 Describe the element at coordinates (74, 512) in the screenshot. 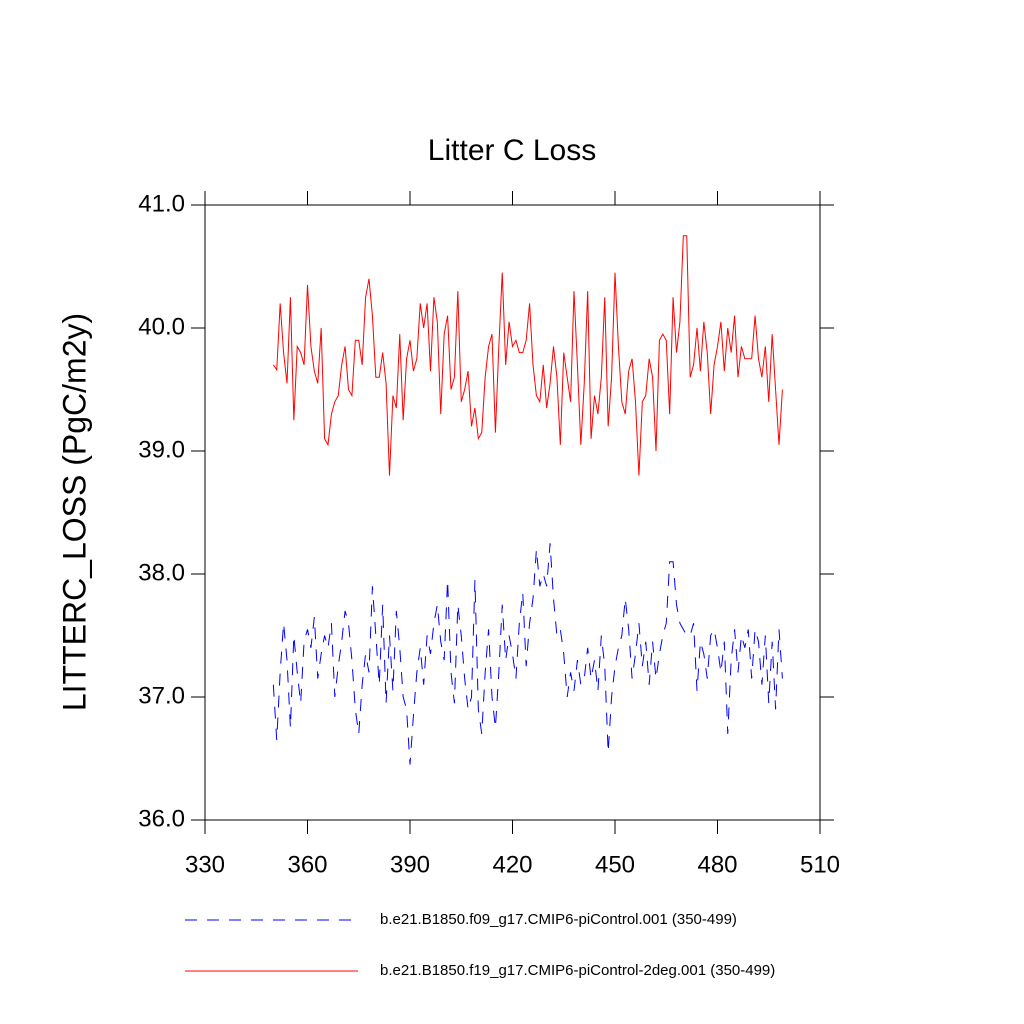

I see `y-axis-label: LITTERC_LOSS (PgC/m2y)` at that location.